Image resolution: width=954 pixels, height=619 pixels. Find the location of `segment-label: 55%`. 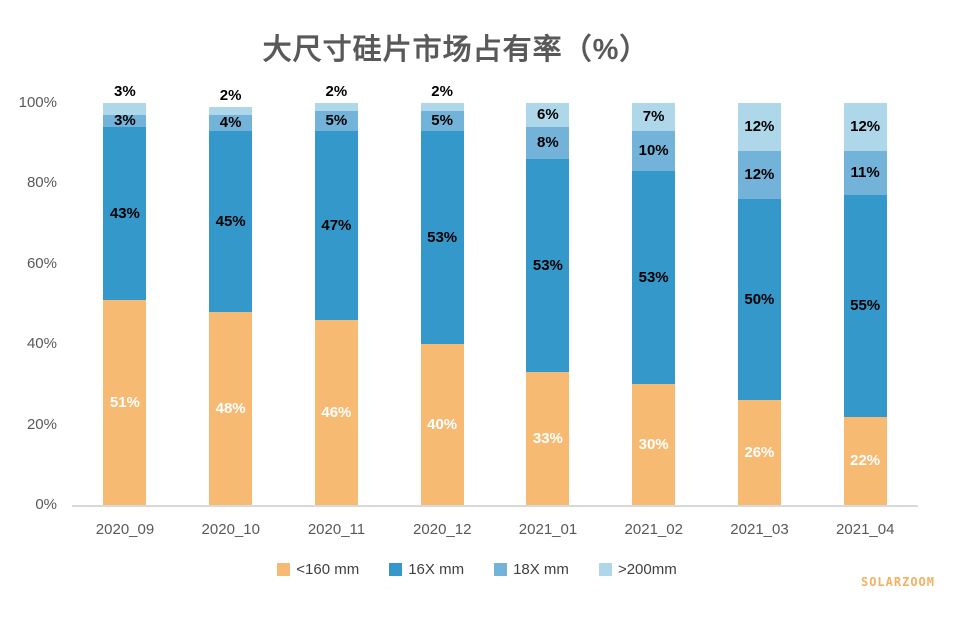

segment-label: 55% is located at coordinates (865, 306).